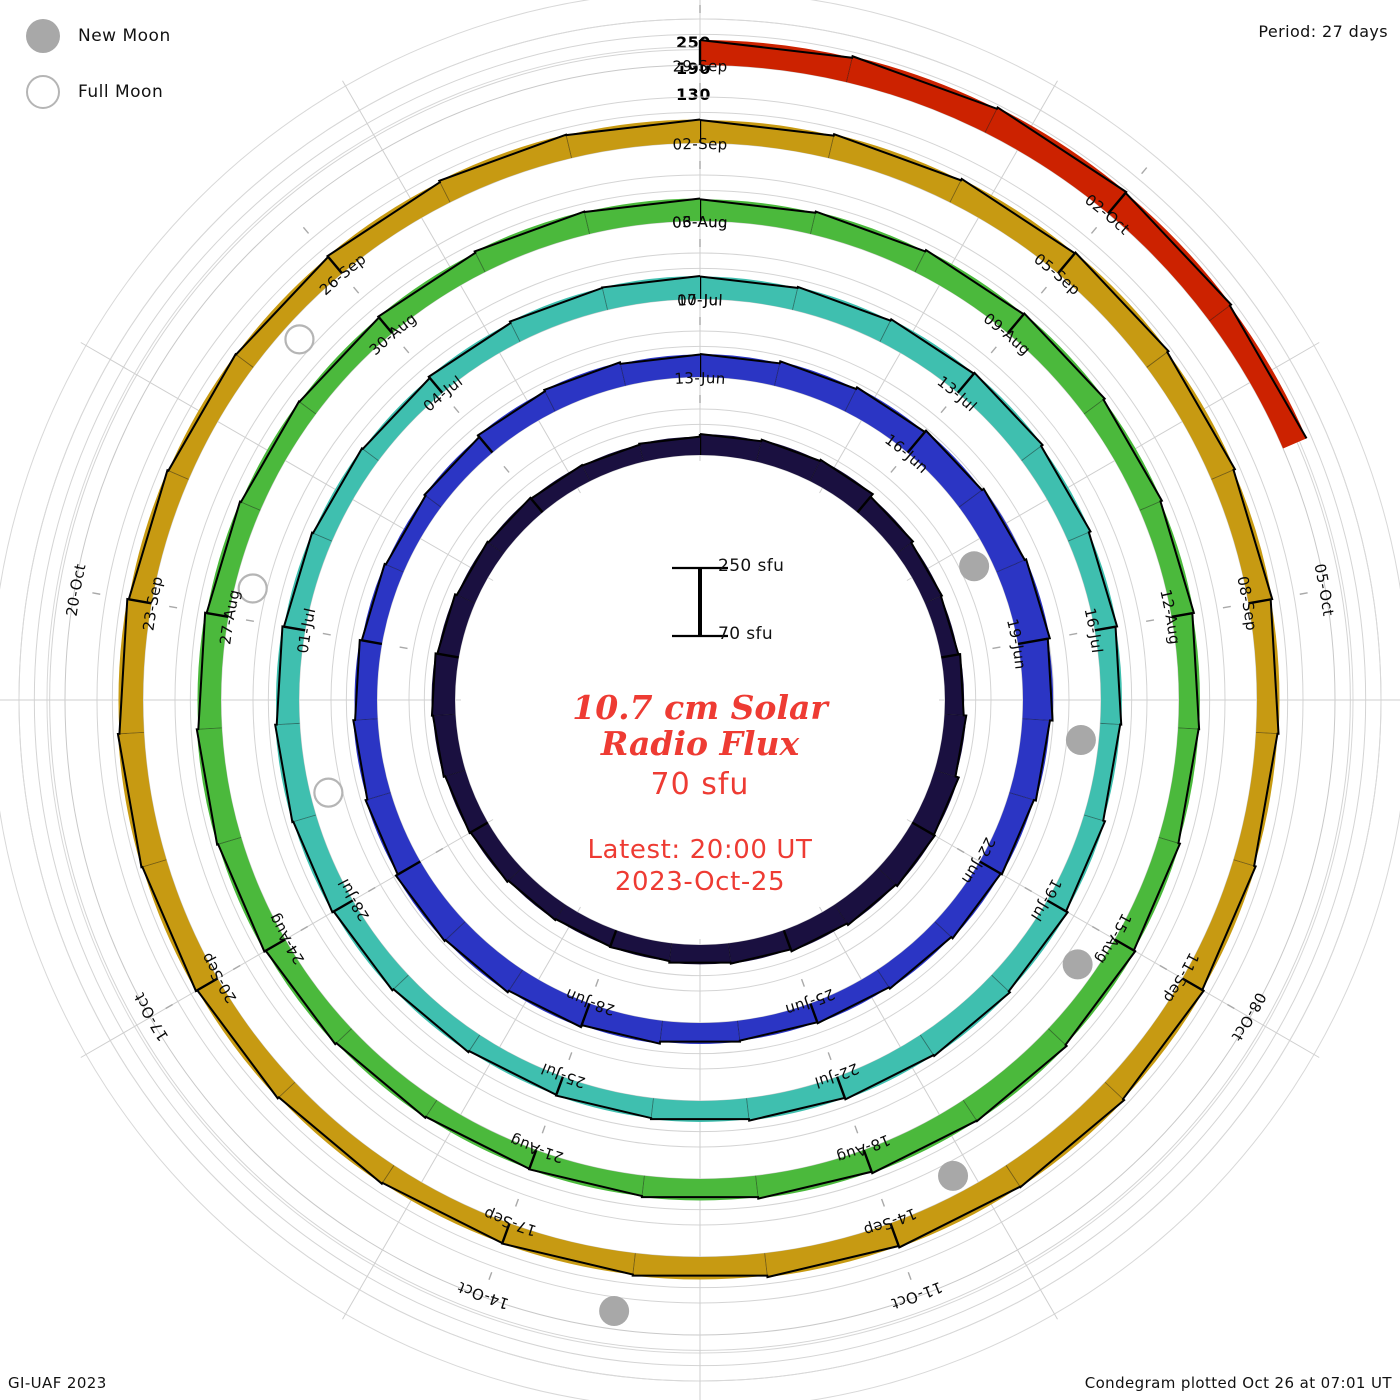  Describe the element at coordinates (693, 94) in the screenshot. I see `radial-tick-130: 130` at that location.